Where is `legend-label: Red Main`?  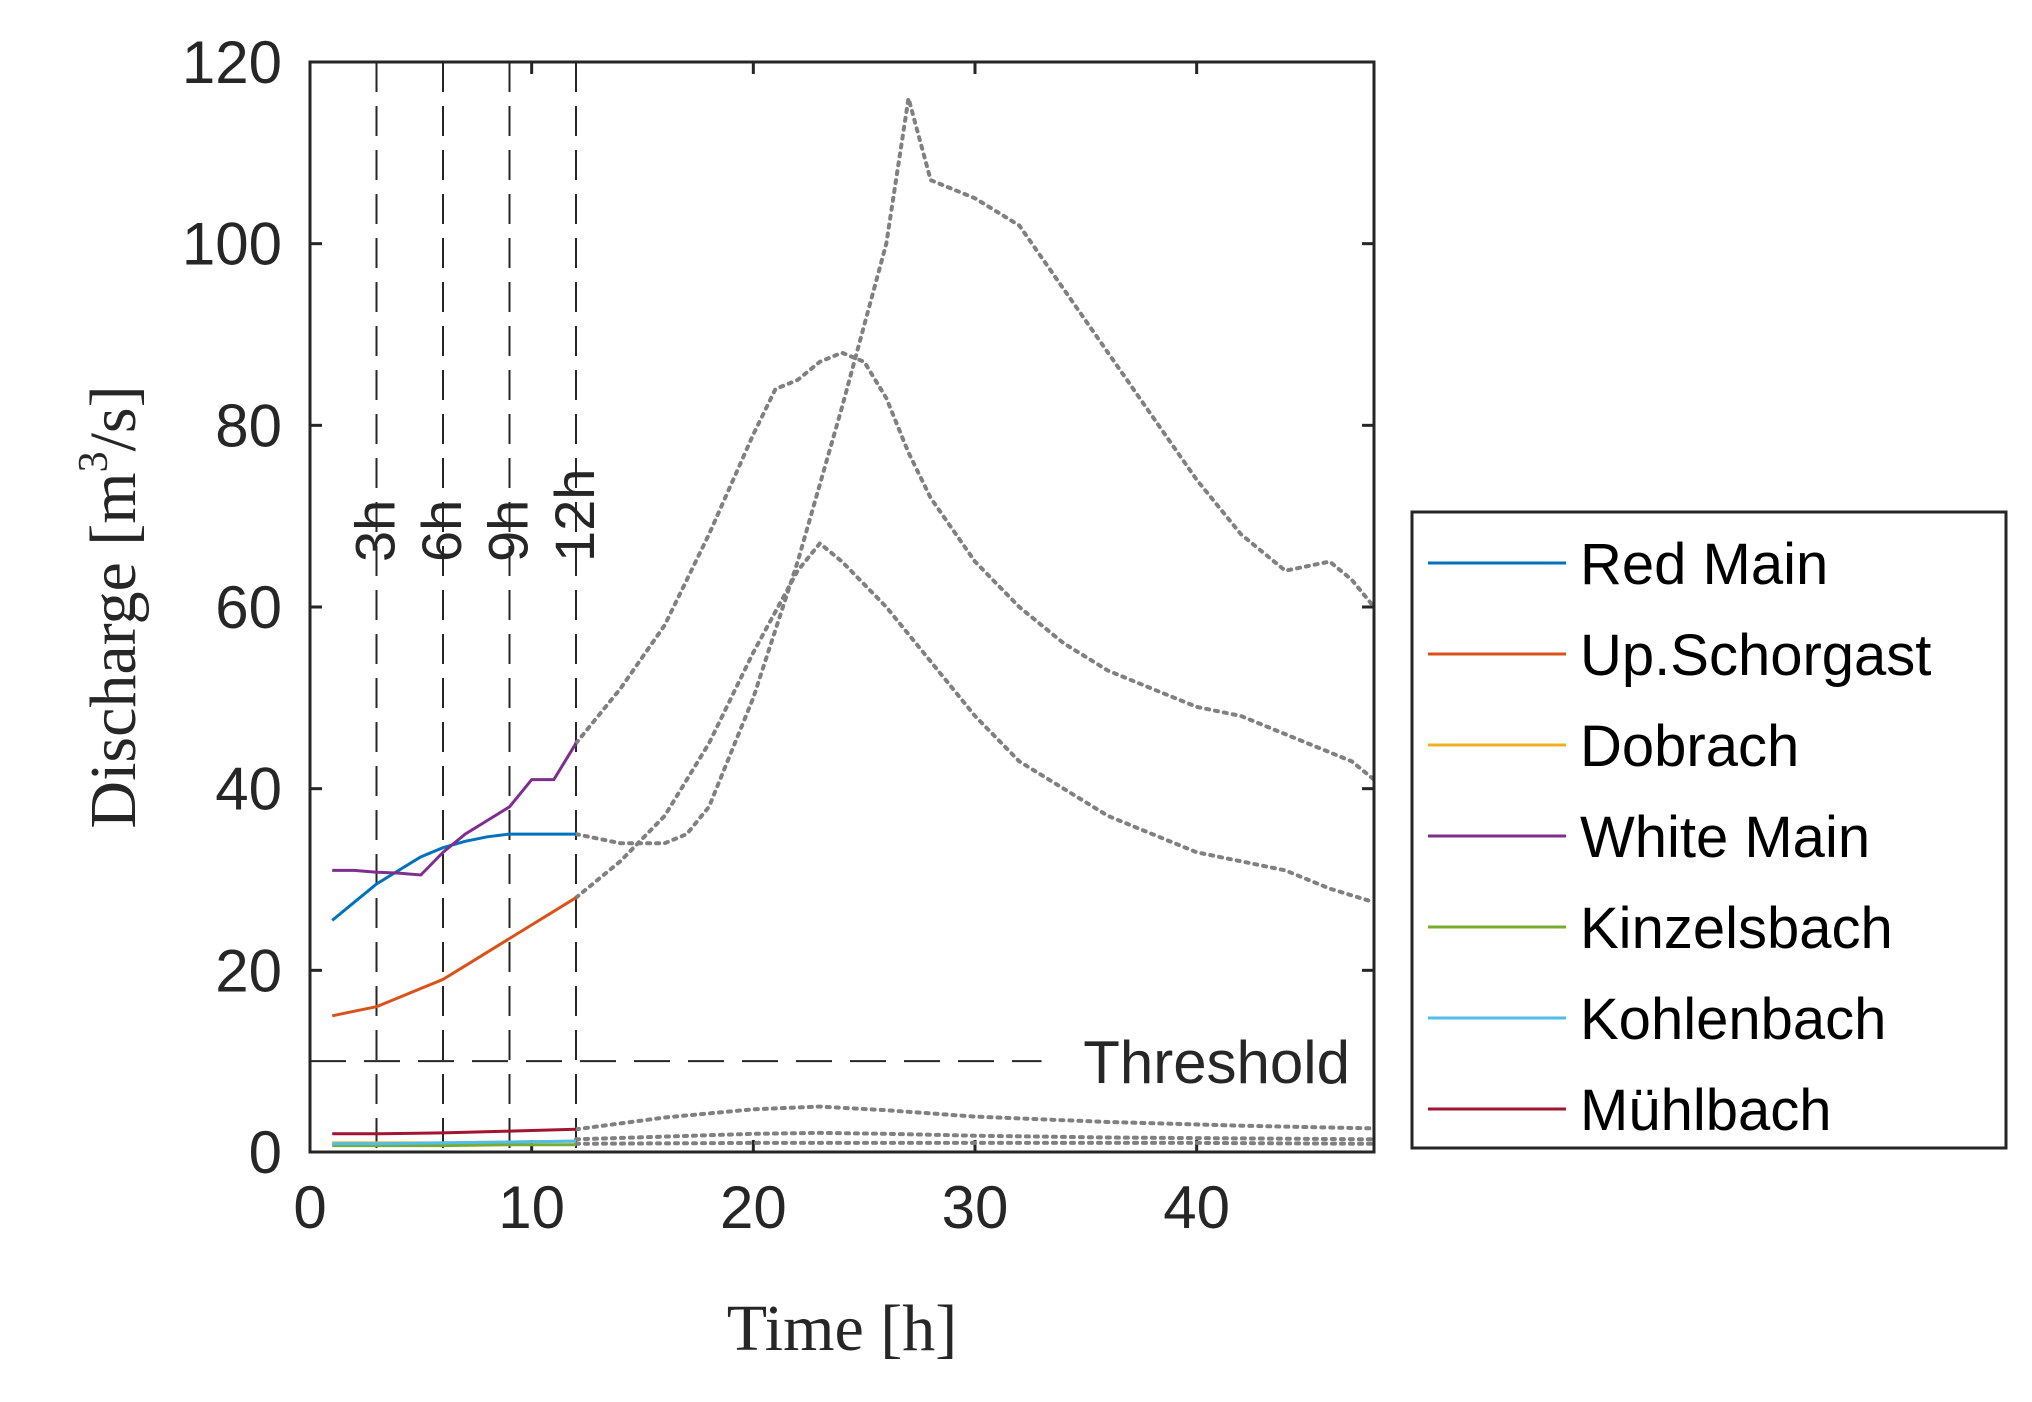
legend-label: Red Main is located at coordinates (1704, 564).